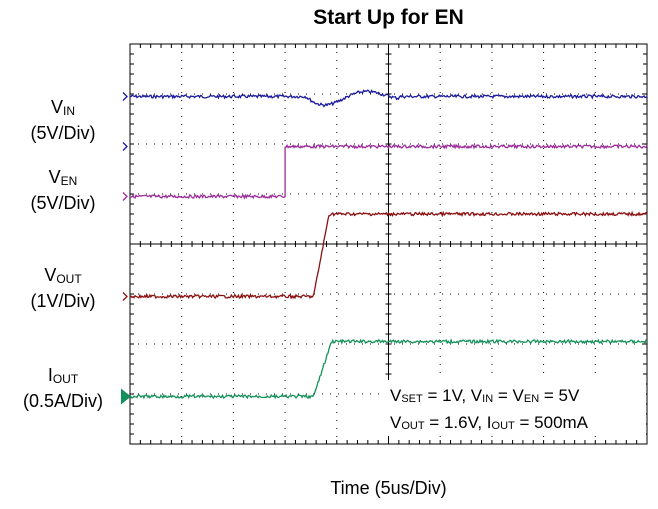 This screenshot has width=658, height=509. What do you see at coordinates (485, 395) in the screenshot?
I see `conditions-line-1: VSET = 1V, VIN = VEN = 5V` at bounding box center [485, 395].